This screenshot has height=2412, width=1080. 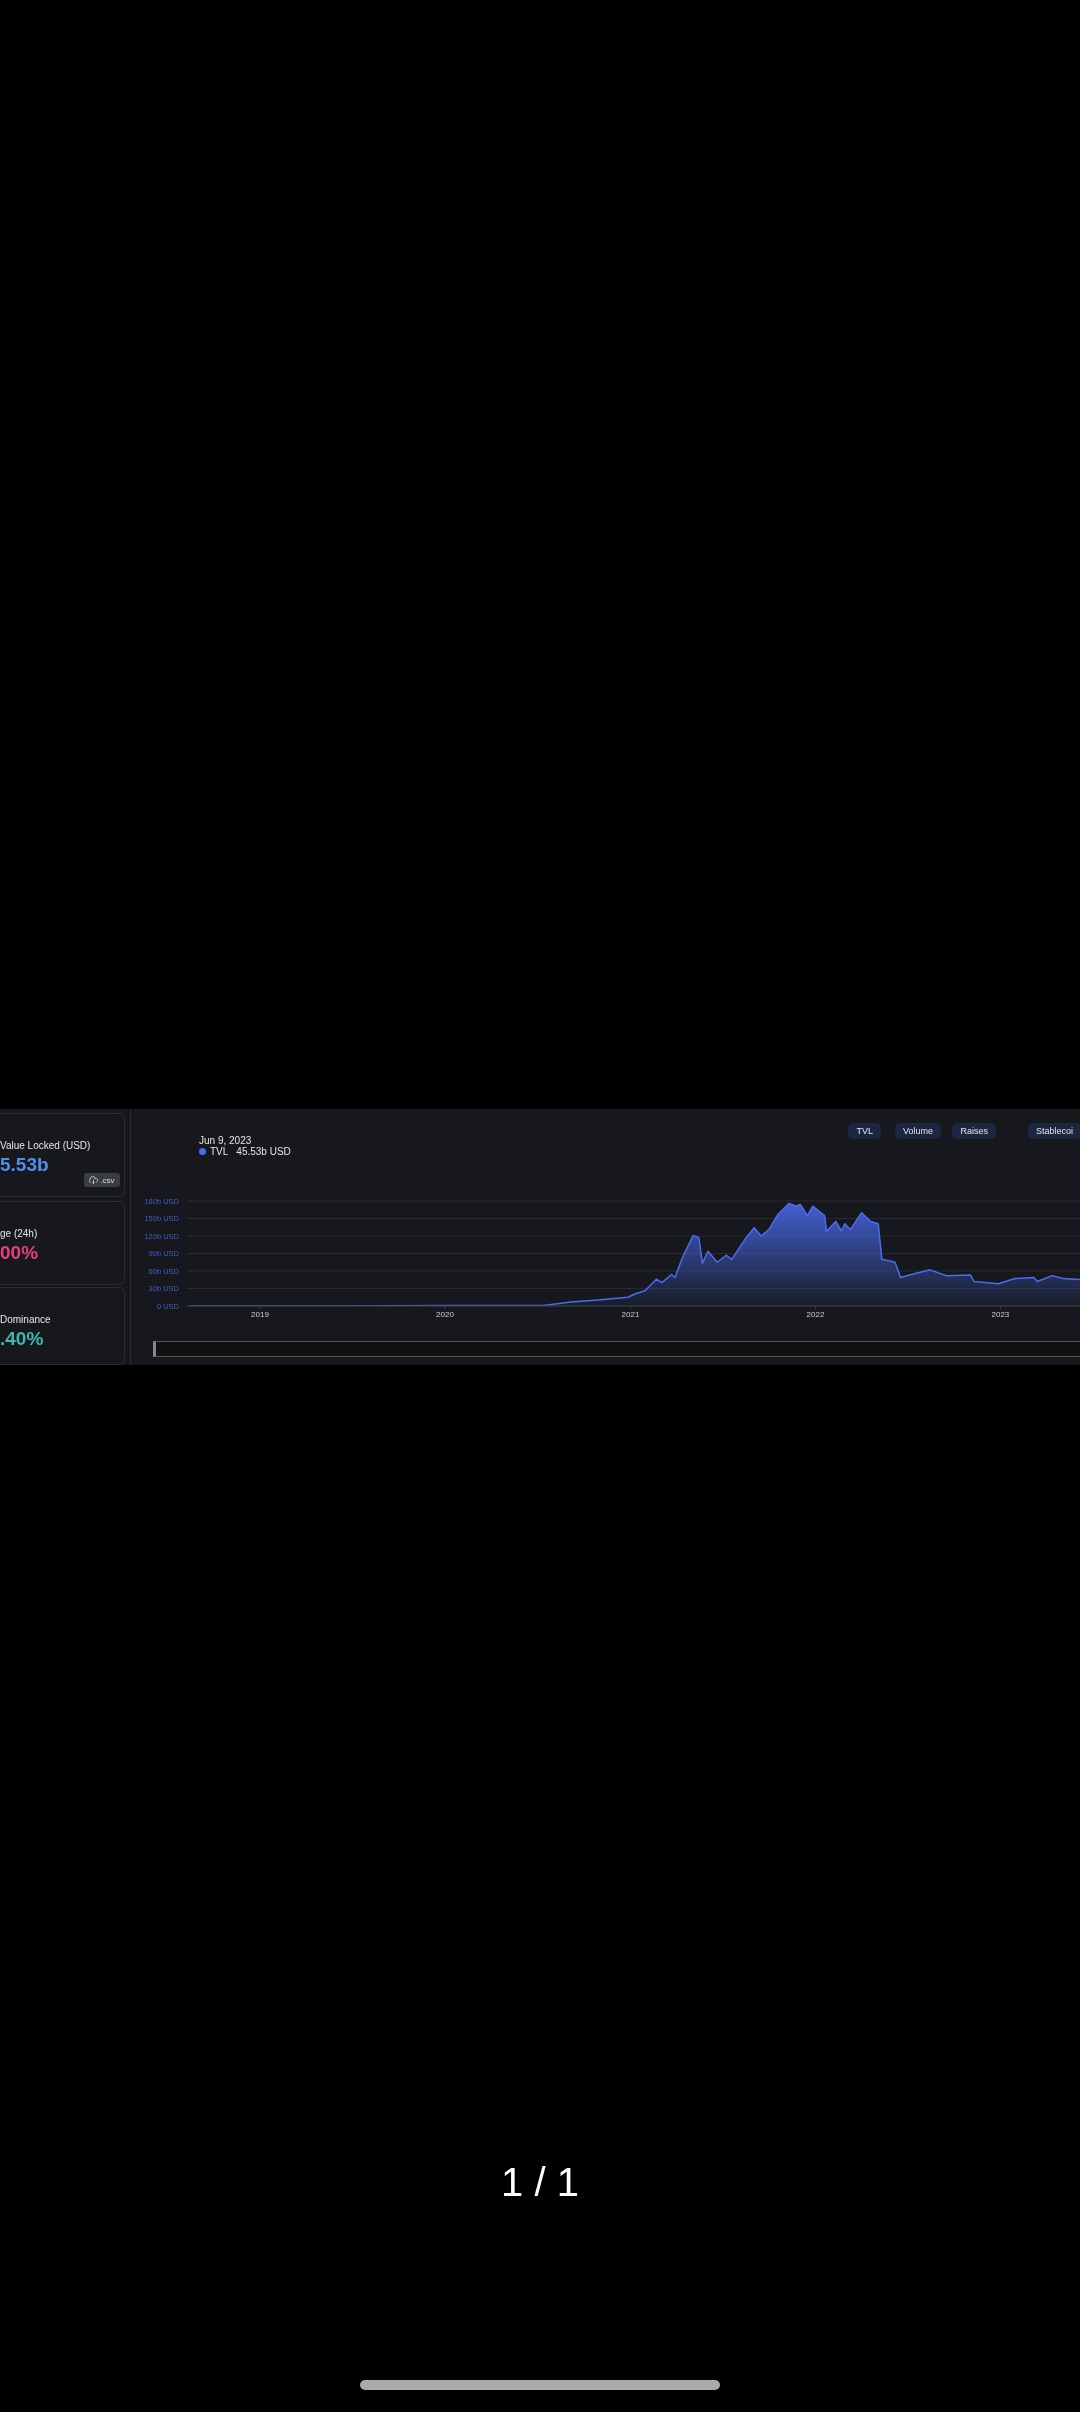 I want to click on text: Stablecoi, so click(x=1053, y=1131).